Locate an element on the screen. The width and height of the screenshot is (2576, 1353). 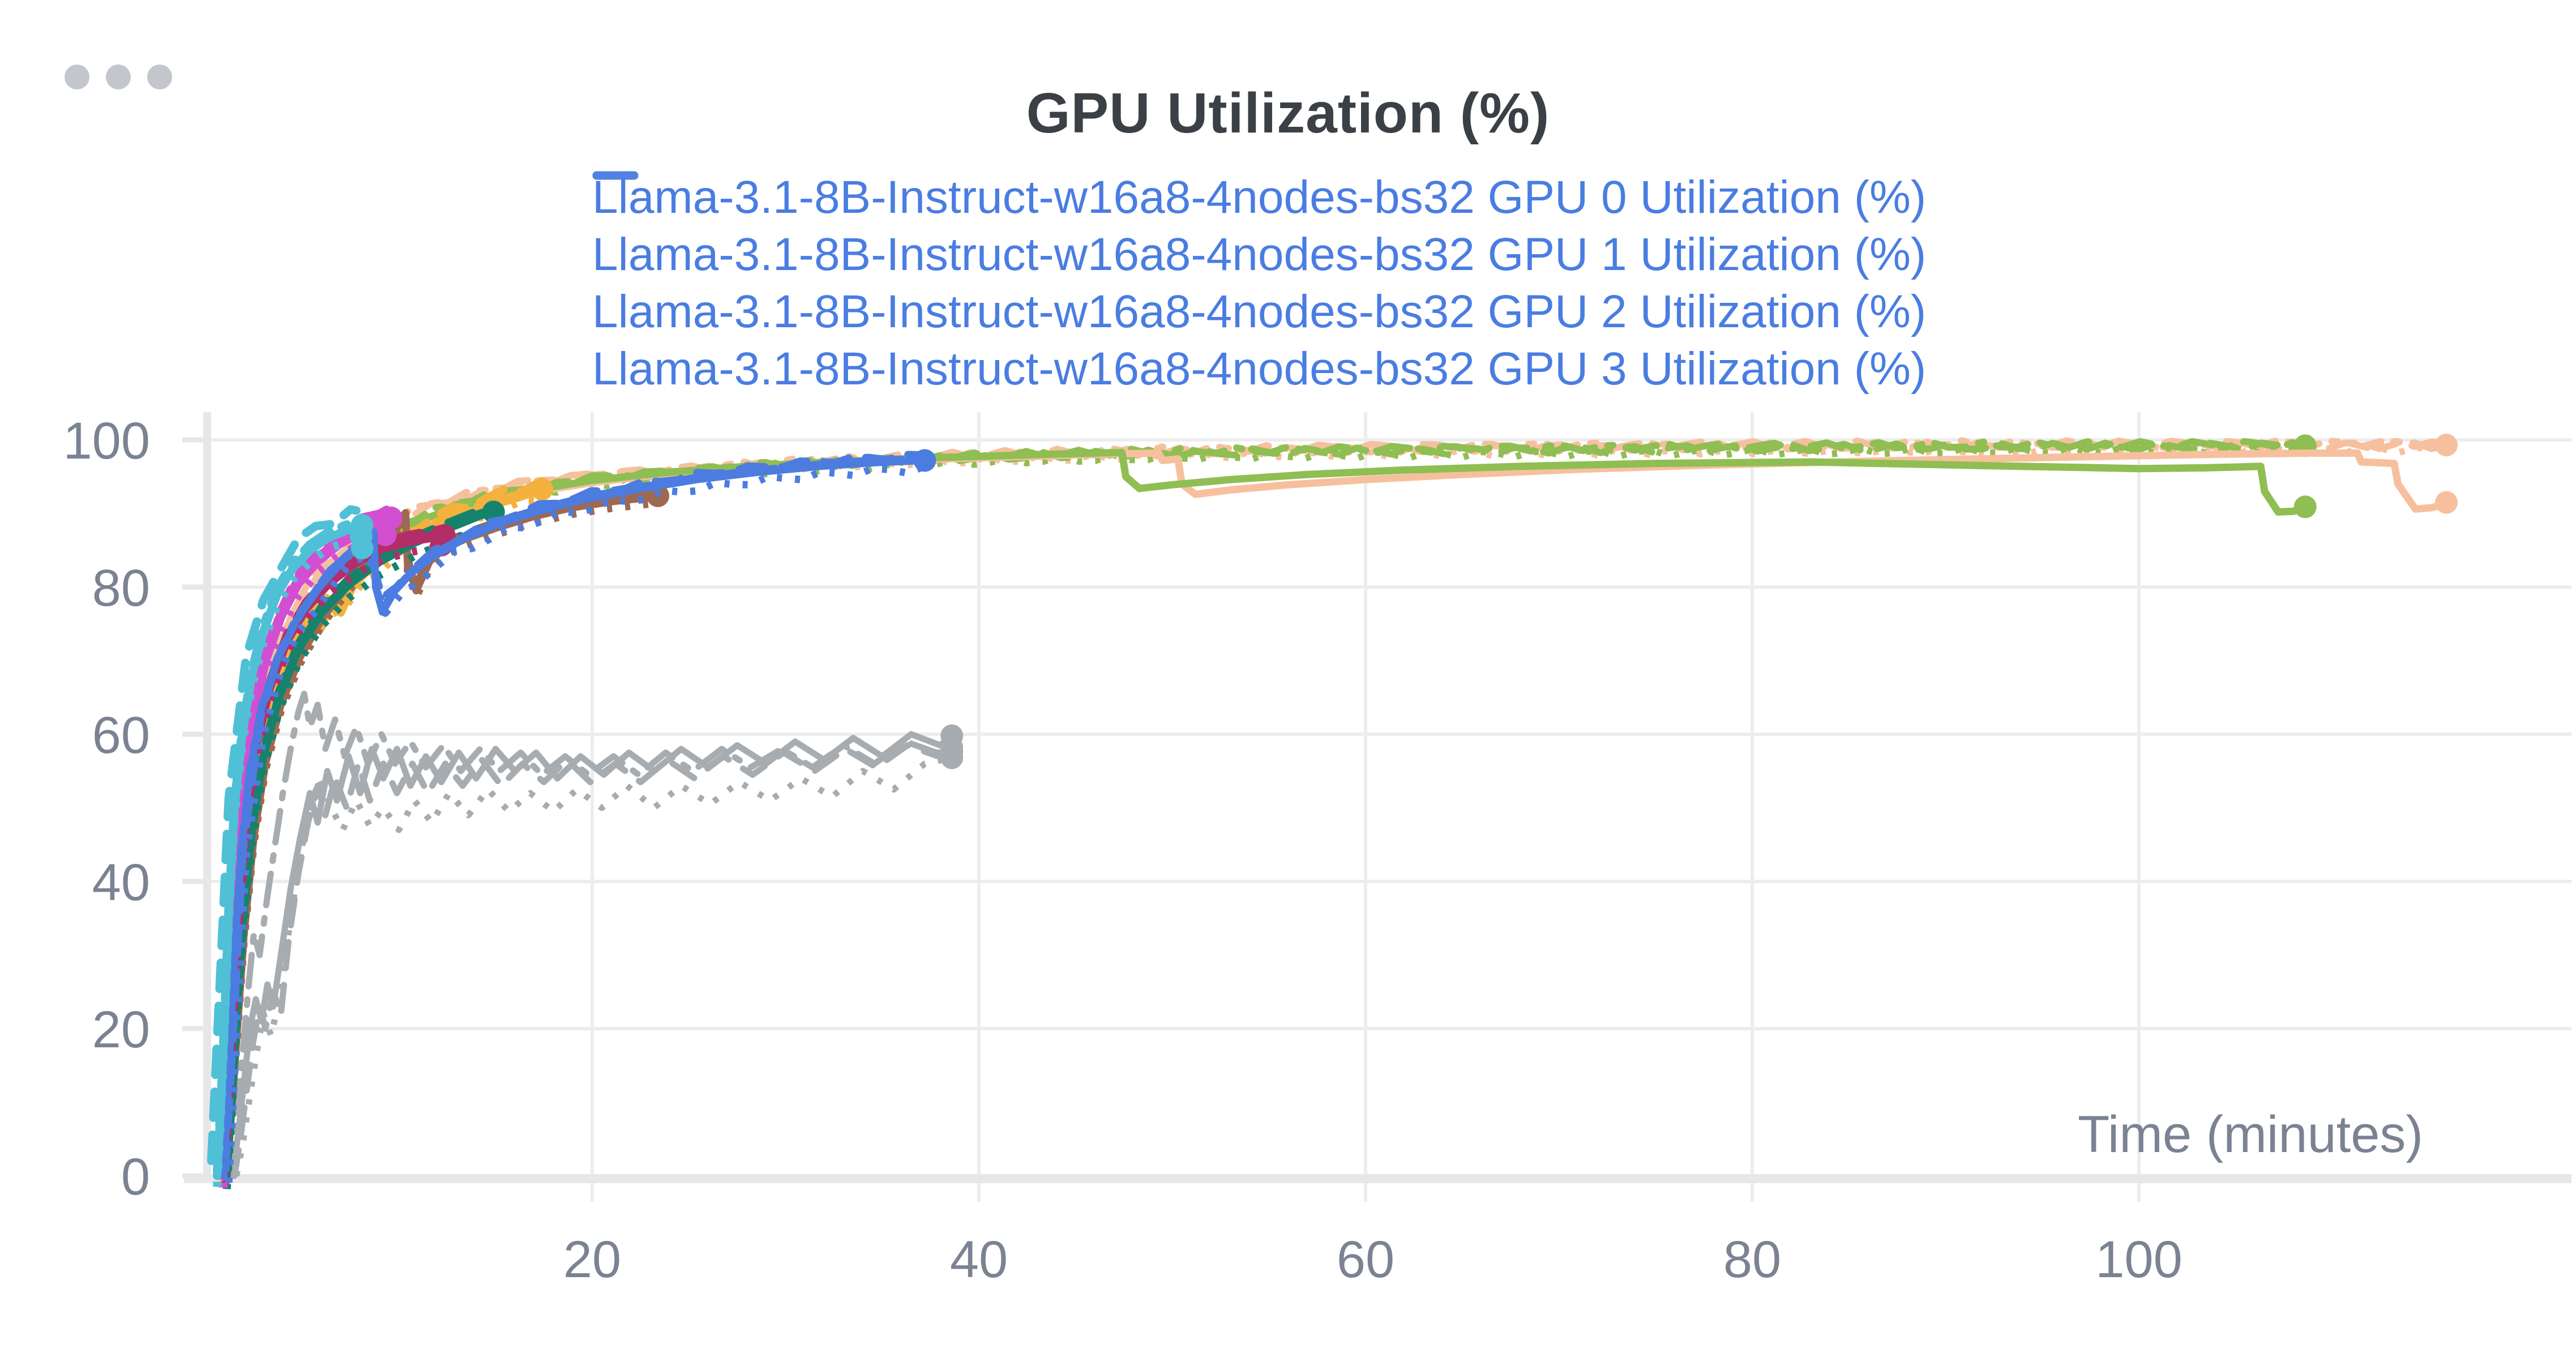
chart-title: GPU Utilization (%) is located at coordinates (1288, 113).